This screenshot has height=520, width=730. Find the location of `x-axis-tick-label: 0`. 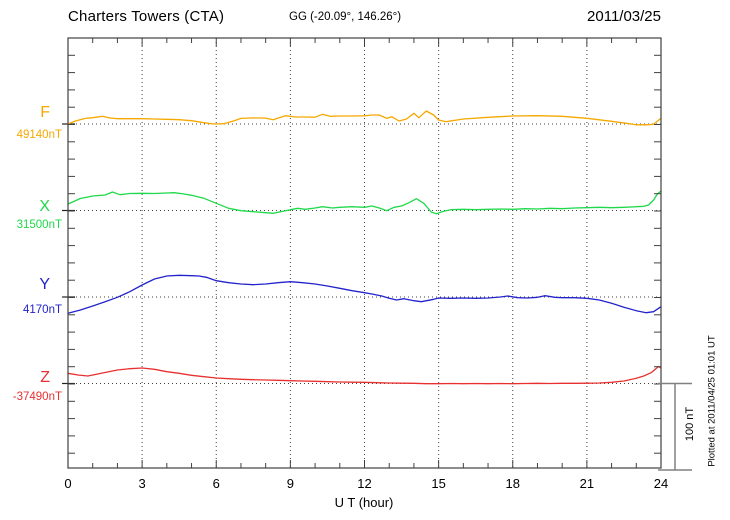

x-axis-tick-label: 0 is located at coordinates (68, 483).